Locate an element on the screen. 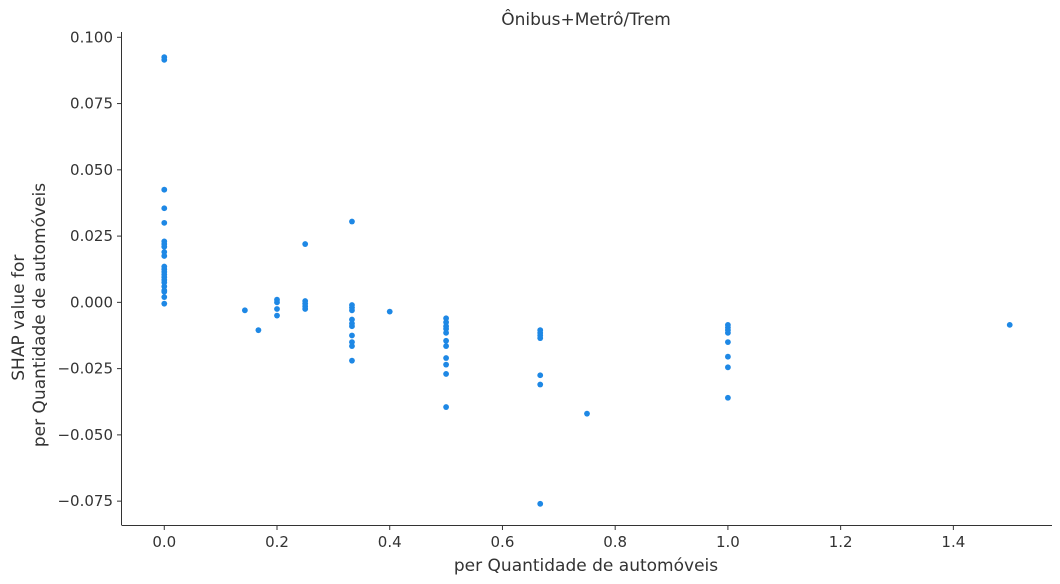 Image resolution: width=1060 pixels, height=584 pixels. y-tick-label: −0.075 is located at coordinates (85, 501).